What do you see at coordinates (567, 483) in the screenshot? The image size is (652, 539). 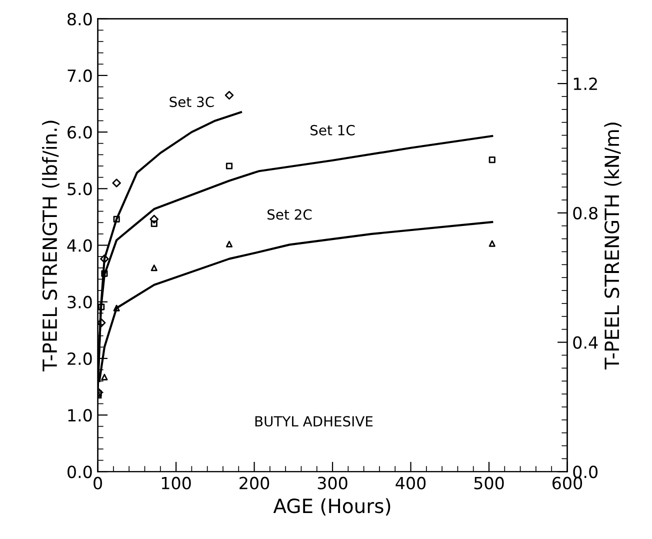 I see `x-tick-label: 600` at bounding box center [567, 483].